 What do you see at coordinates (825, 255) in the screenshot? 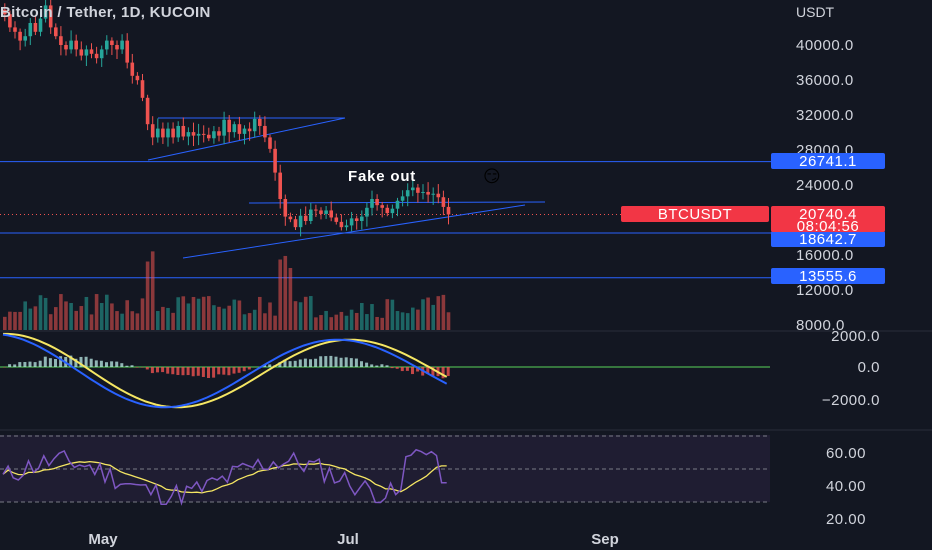
I see `price-tick-label: 16000.0` at bounding box center [825, 255].